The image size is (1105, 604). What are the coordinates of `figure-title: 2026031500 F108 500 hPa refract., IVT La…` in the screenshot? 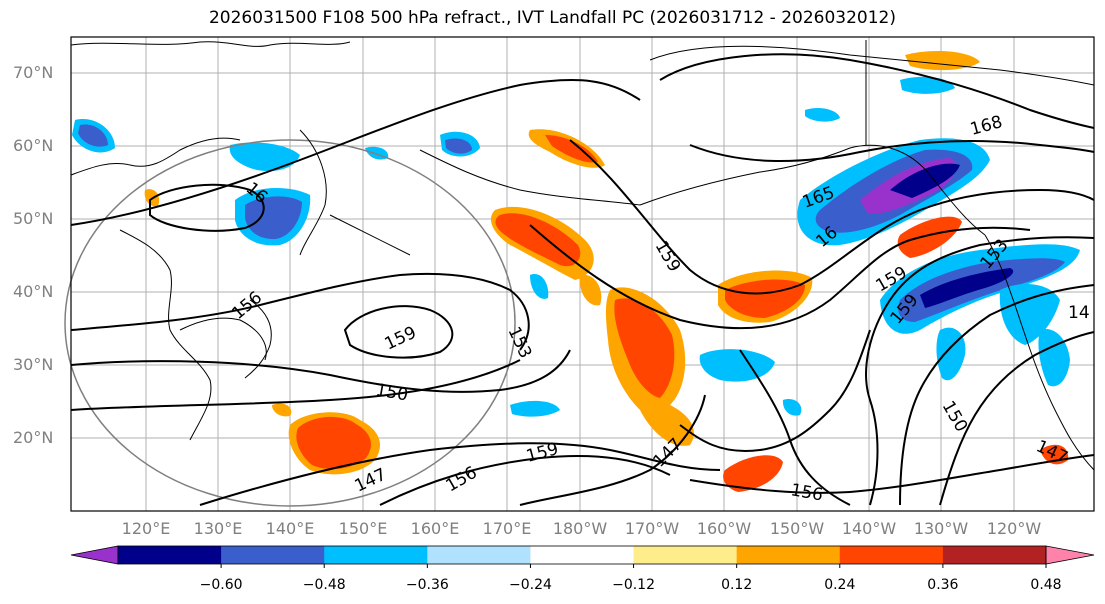 It's located at (552, 18).